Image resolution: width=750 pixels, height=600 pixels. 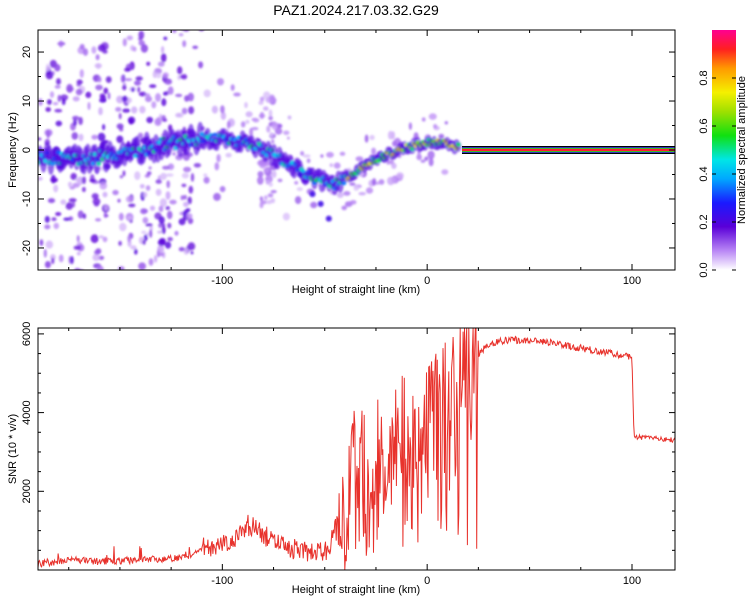 What do you see at coordinates (300, 174) in the screenshot?
I see `heatmap-tail-blob` at bounding box center [300, 174].